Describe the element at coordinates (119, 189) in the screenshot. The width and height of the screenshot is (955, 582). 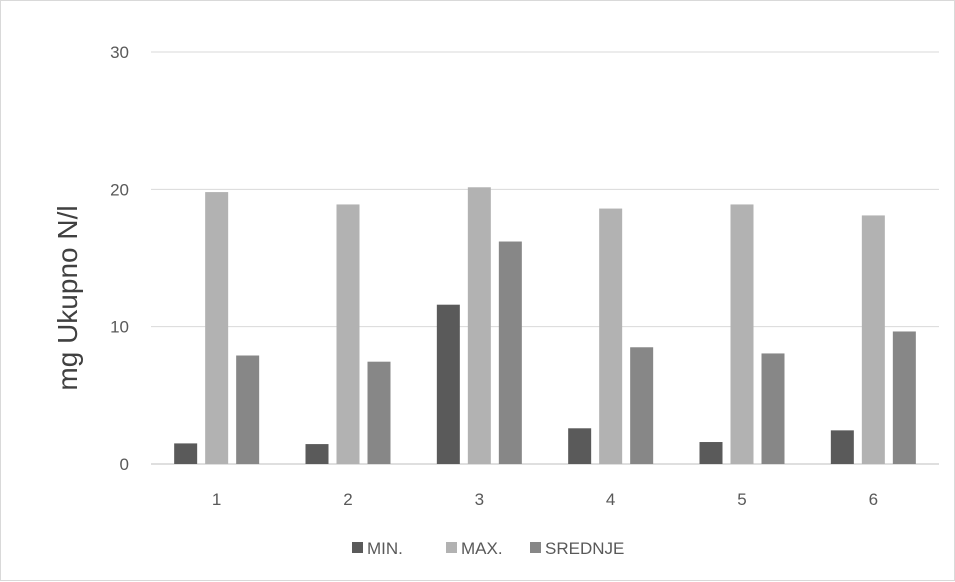
I see `y-tick-label: 20` at that location.